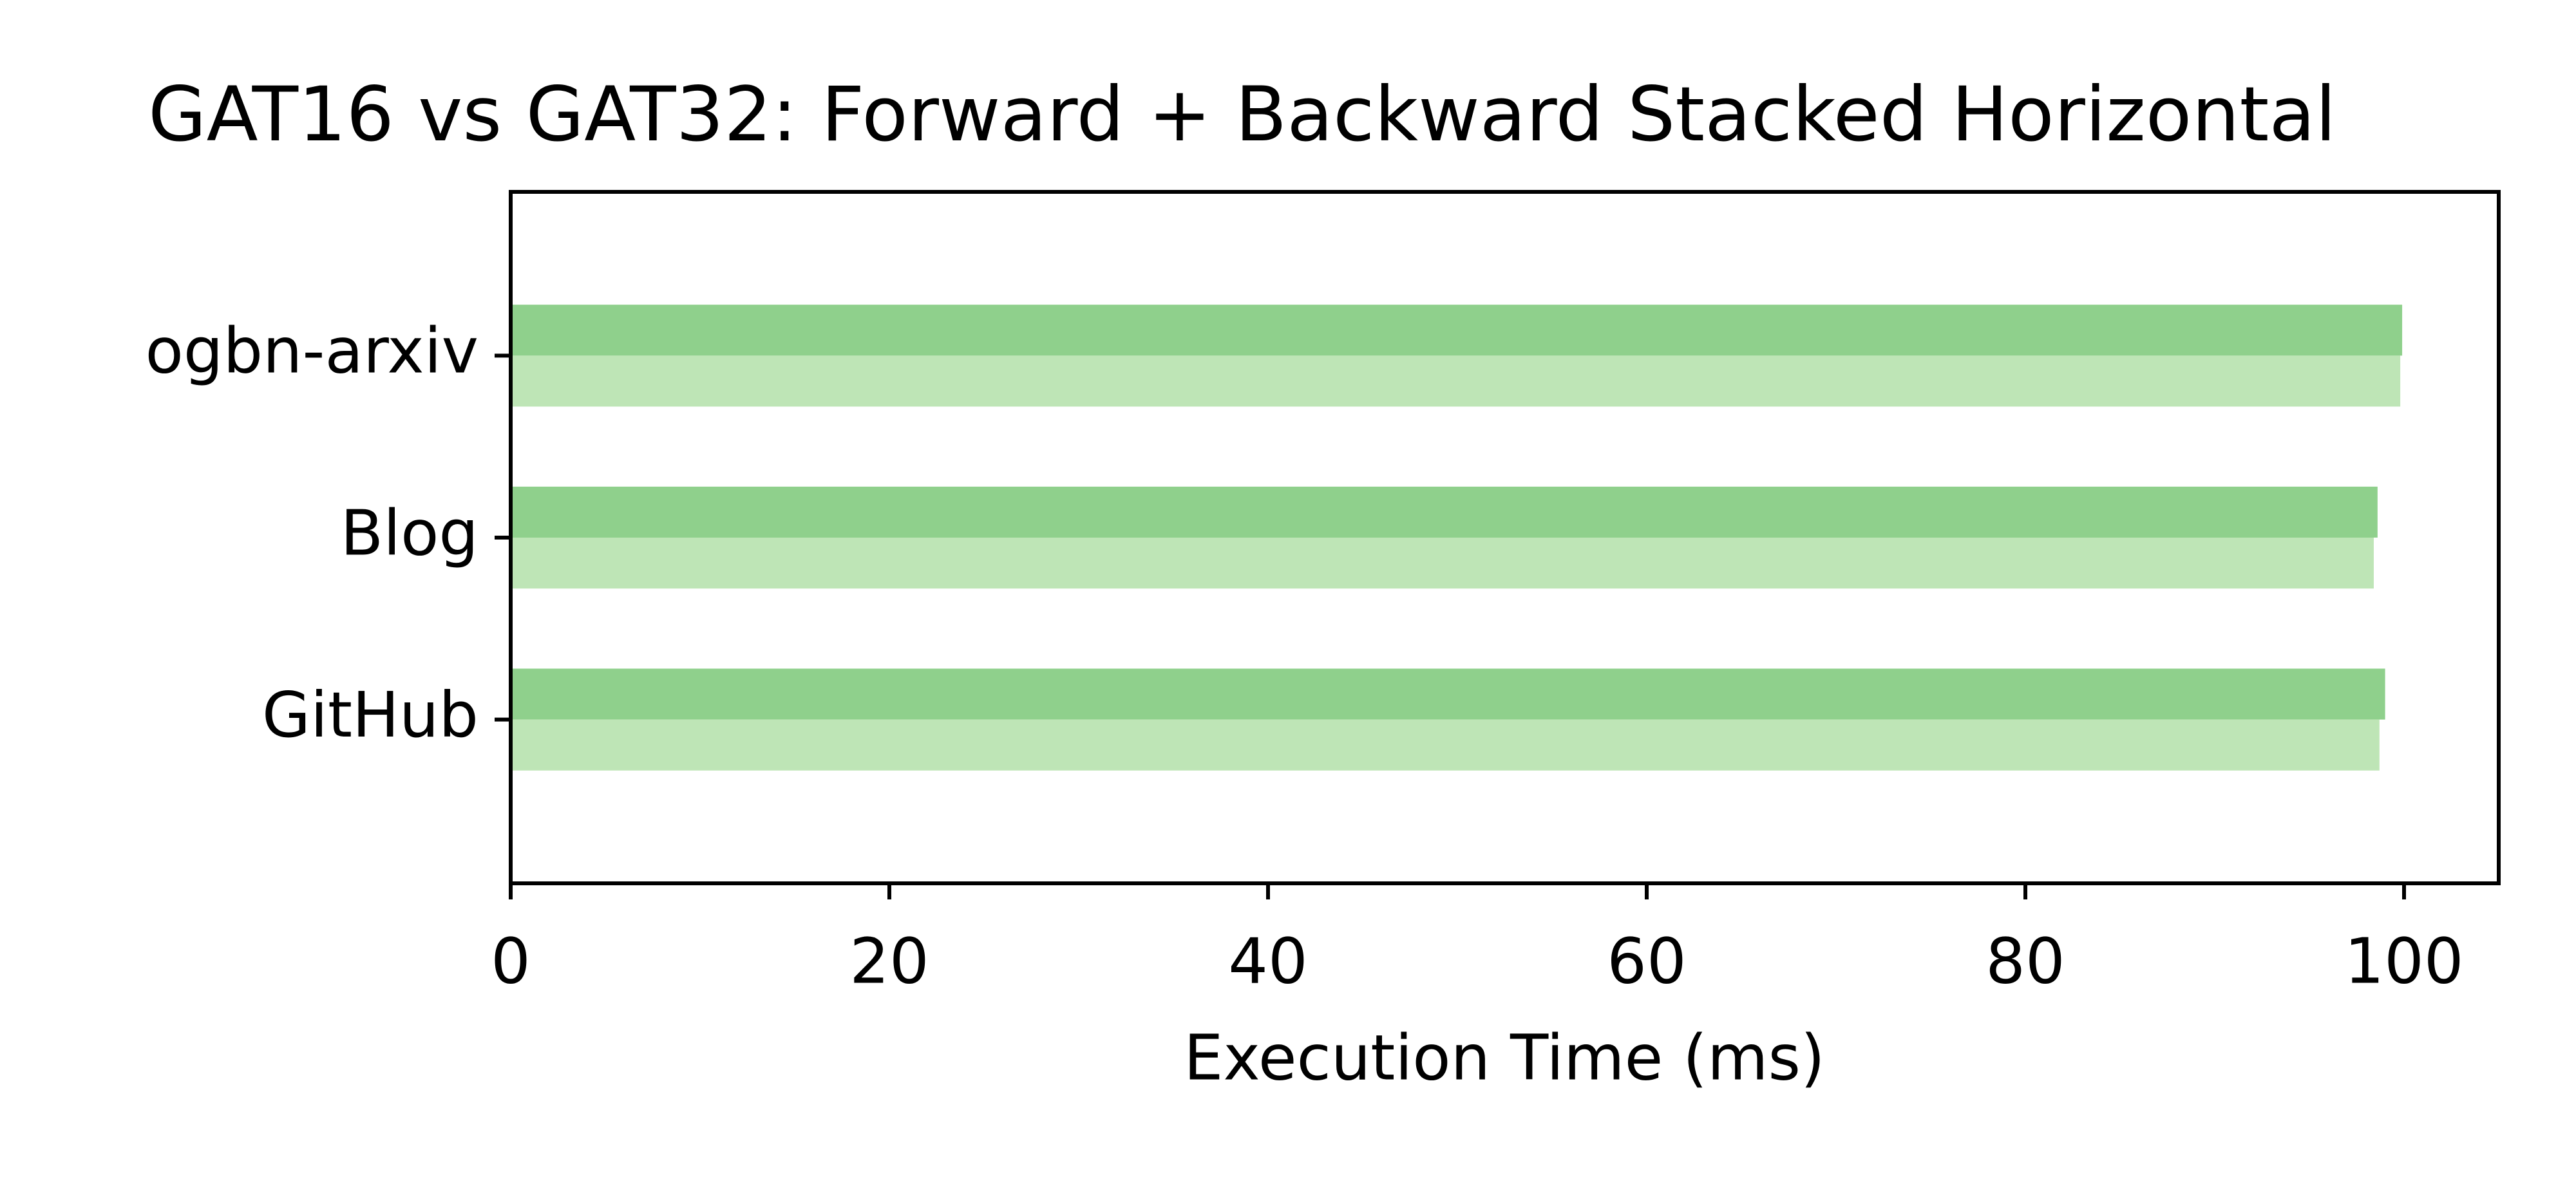  I want to click on x-tick-label: 20, so click(889, 961).